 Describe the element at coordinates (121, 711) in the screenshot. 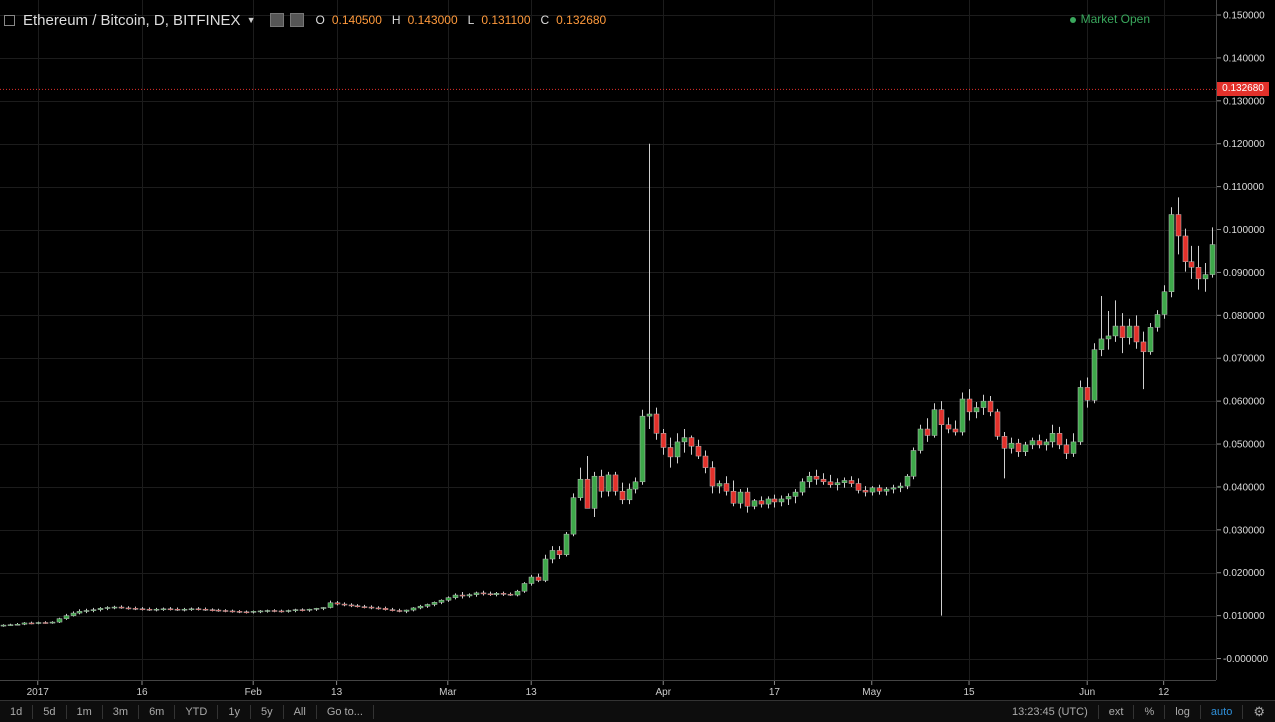

I see `range-3m-button: 3m` at that location.